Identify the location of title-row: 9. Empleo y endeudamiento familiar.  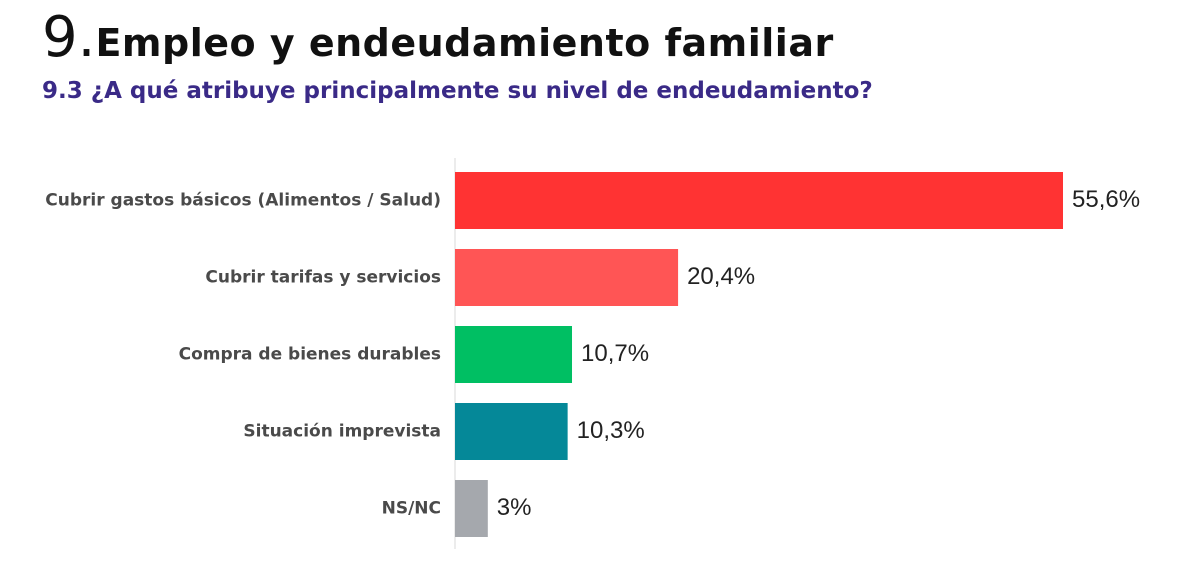
(607, 38).